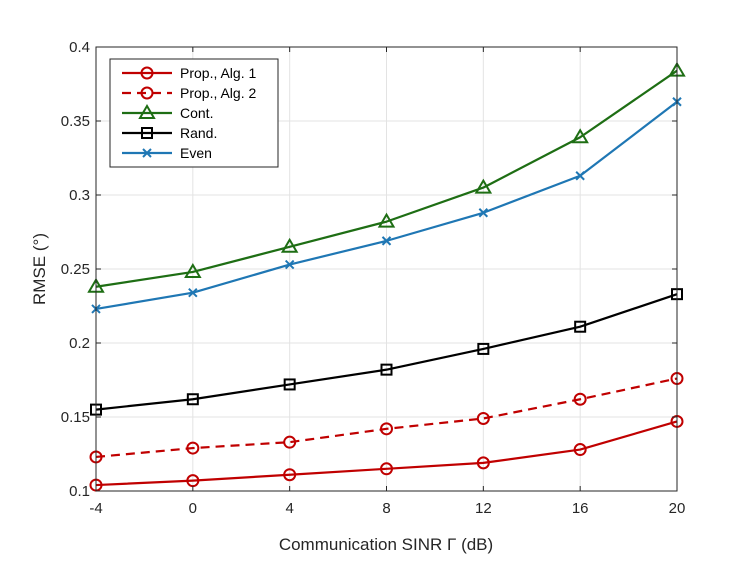 The image size is (747, 561). I want to click on legend: Prop., Alg. 1 Prop., Alg. 2 Cont. Rand. Even, so click(194, 113).